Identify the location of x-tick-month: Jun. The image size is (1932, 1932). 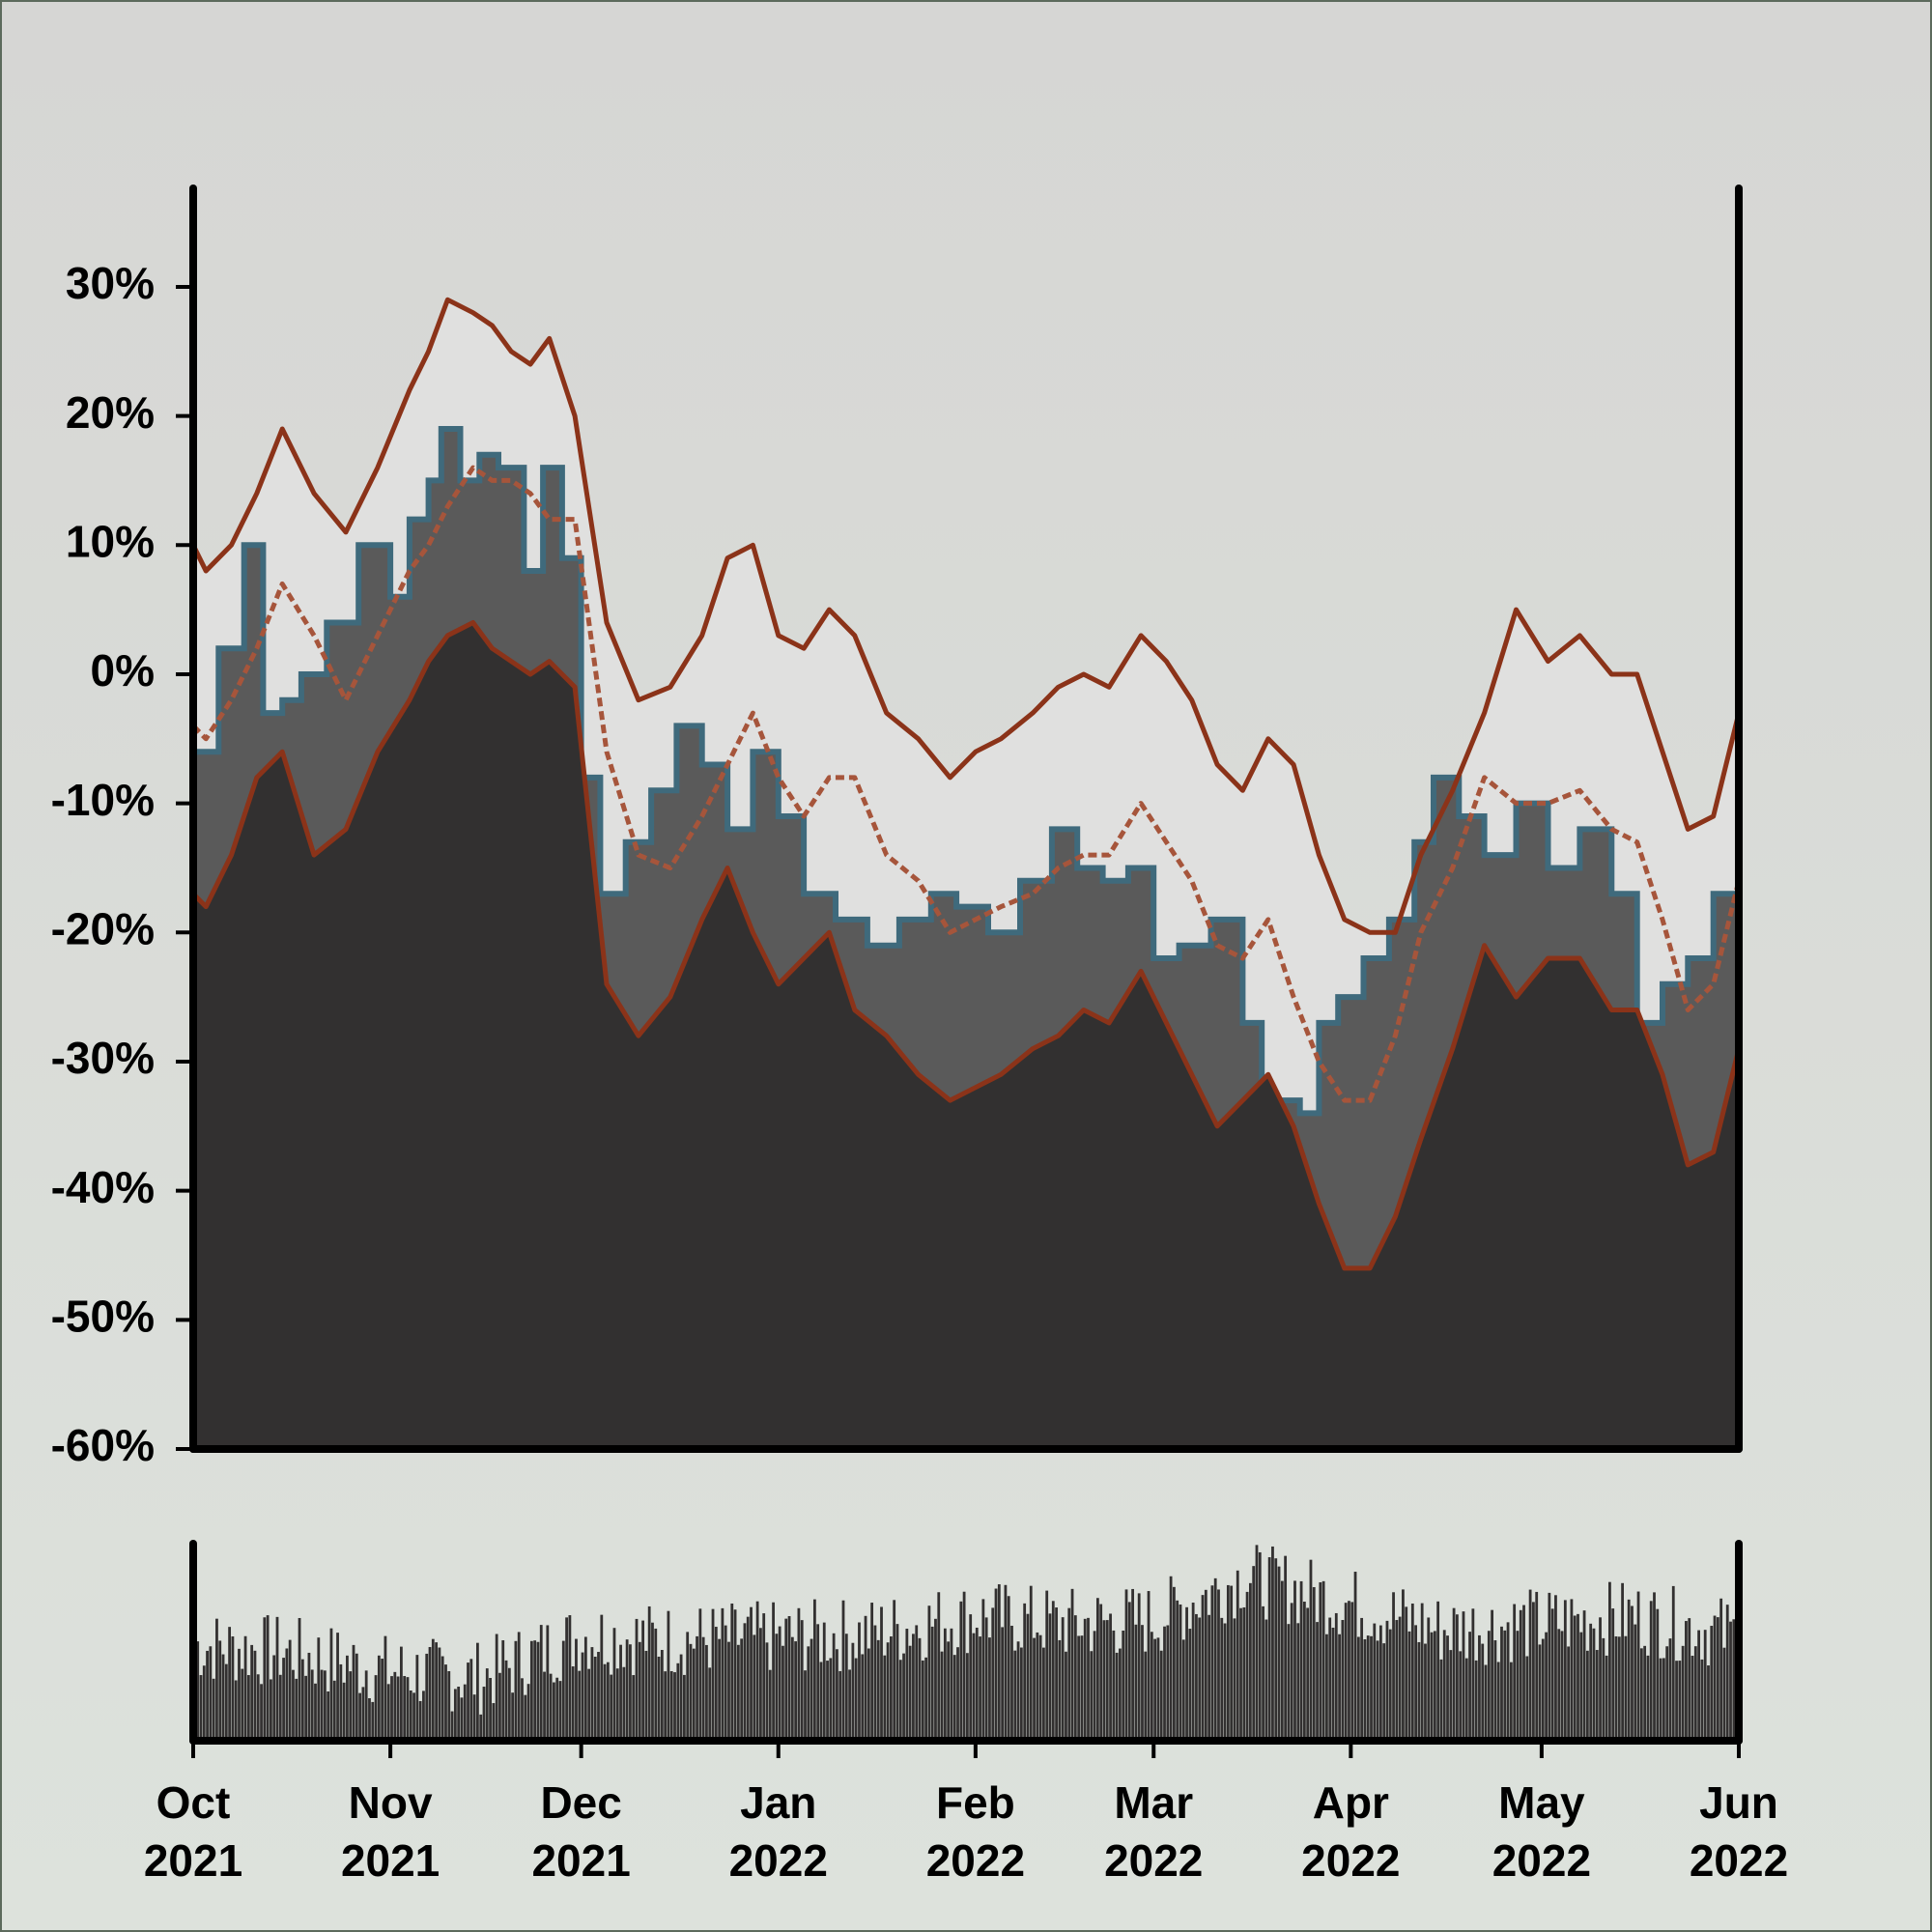
(1738, 1802).